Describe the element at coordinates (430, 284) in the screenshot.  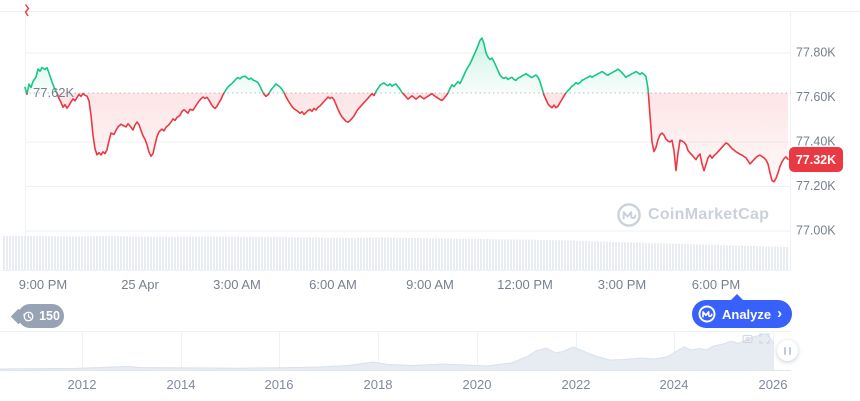
I see `x-axis-tick-label: 9:00 AM` at that location.